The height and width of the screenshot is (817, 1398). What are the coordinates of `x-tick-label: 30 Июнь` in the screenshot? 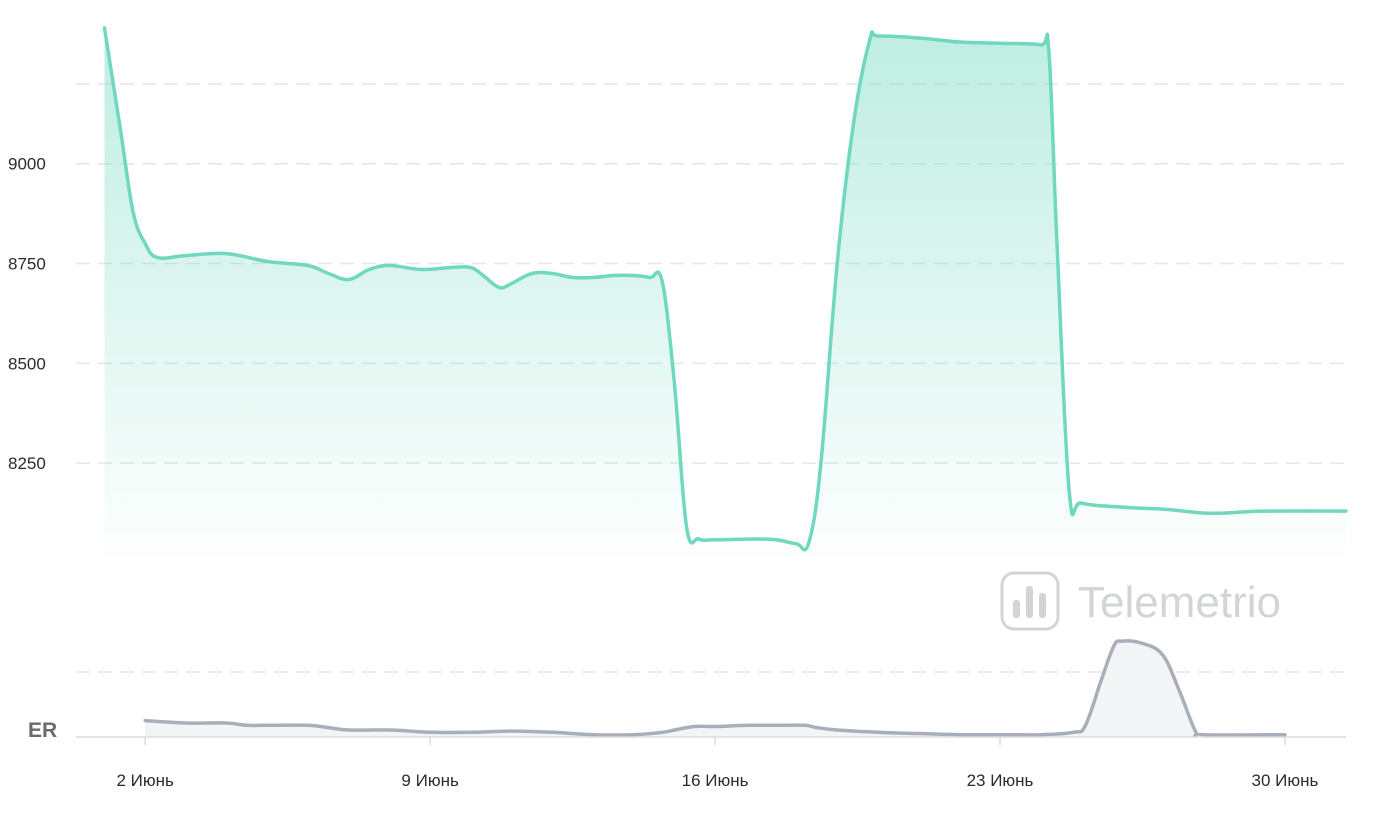 It's located at (1285, 780).